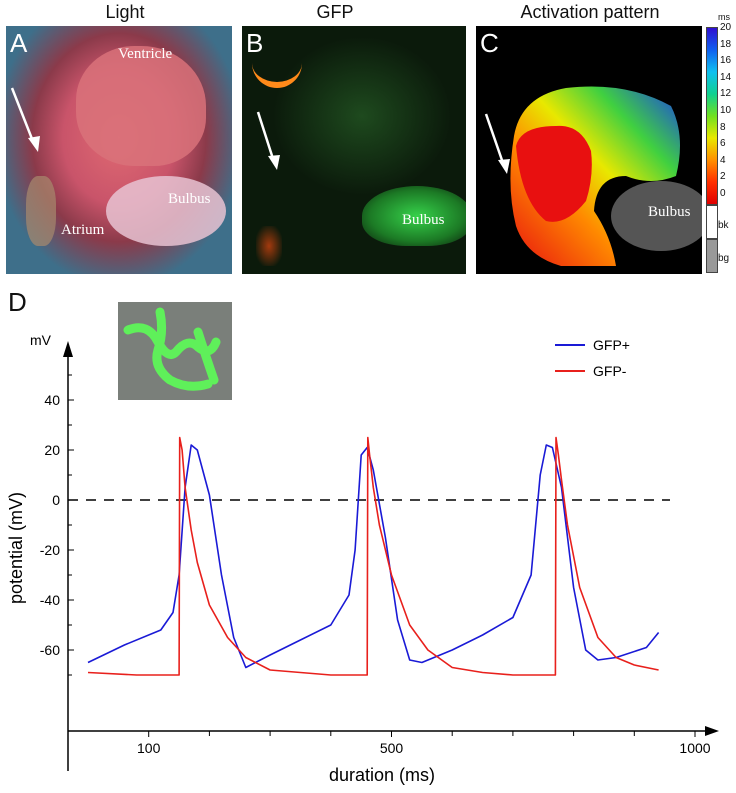  Describe the element at coordinates (16, 548) in the screenshot. I see `y-axis-label: potential (mV)` at that location.